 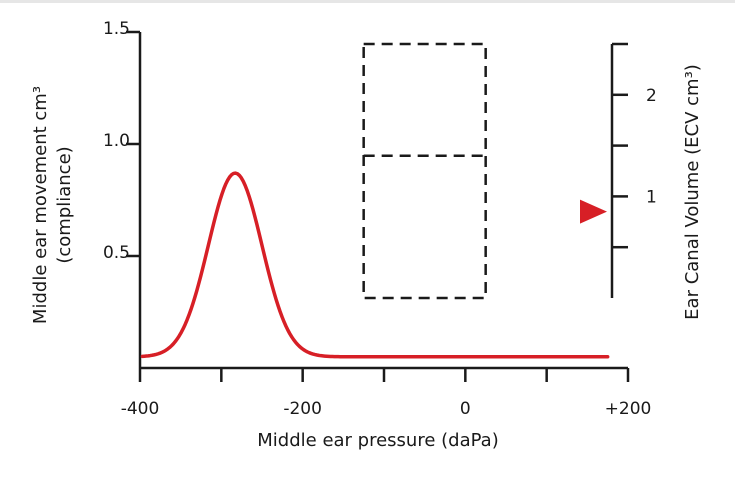 I want to click on x-tick-label: +200, so click(x=628, y=409).